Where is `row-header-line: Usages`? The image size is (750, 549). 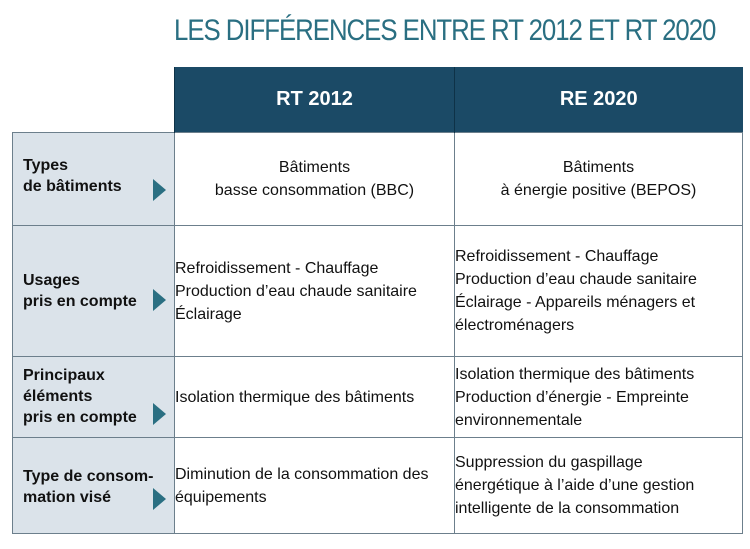 row-header-line: Usages is located at coordinates (51, 280).